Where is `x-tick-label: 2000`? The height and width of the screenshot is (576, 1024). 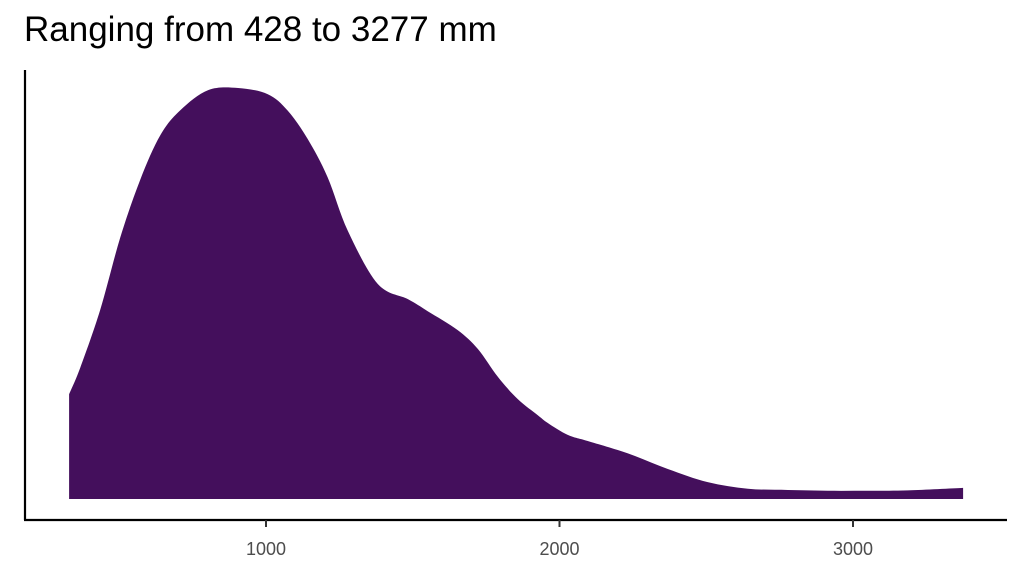 x-tick-label: 2000 is located at coordinates (559, 549).